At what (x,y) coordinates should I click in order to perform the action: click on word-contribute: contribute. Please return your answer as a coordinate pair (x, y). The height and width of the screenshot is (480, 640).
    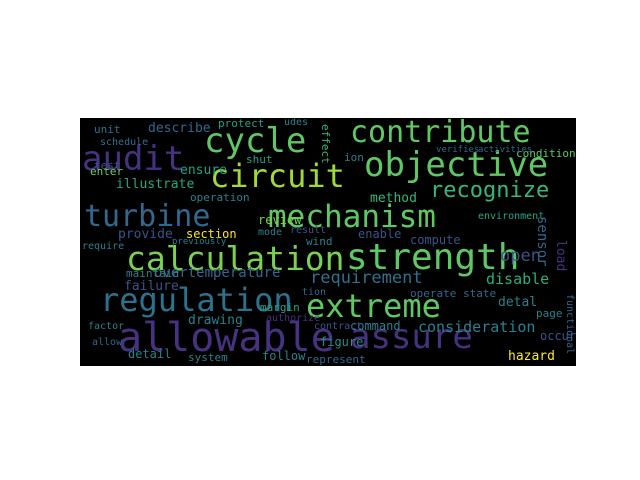
    Looking at the image, I should click on (440, 134).